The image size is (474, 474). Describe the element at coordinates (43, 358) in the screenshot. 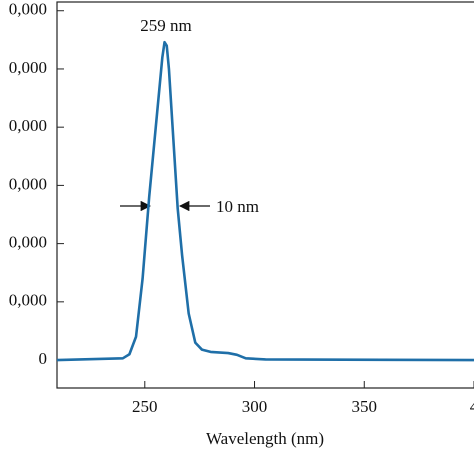

I see `y-tick-label: 0` at that location.